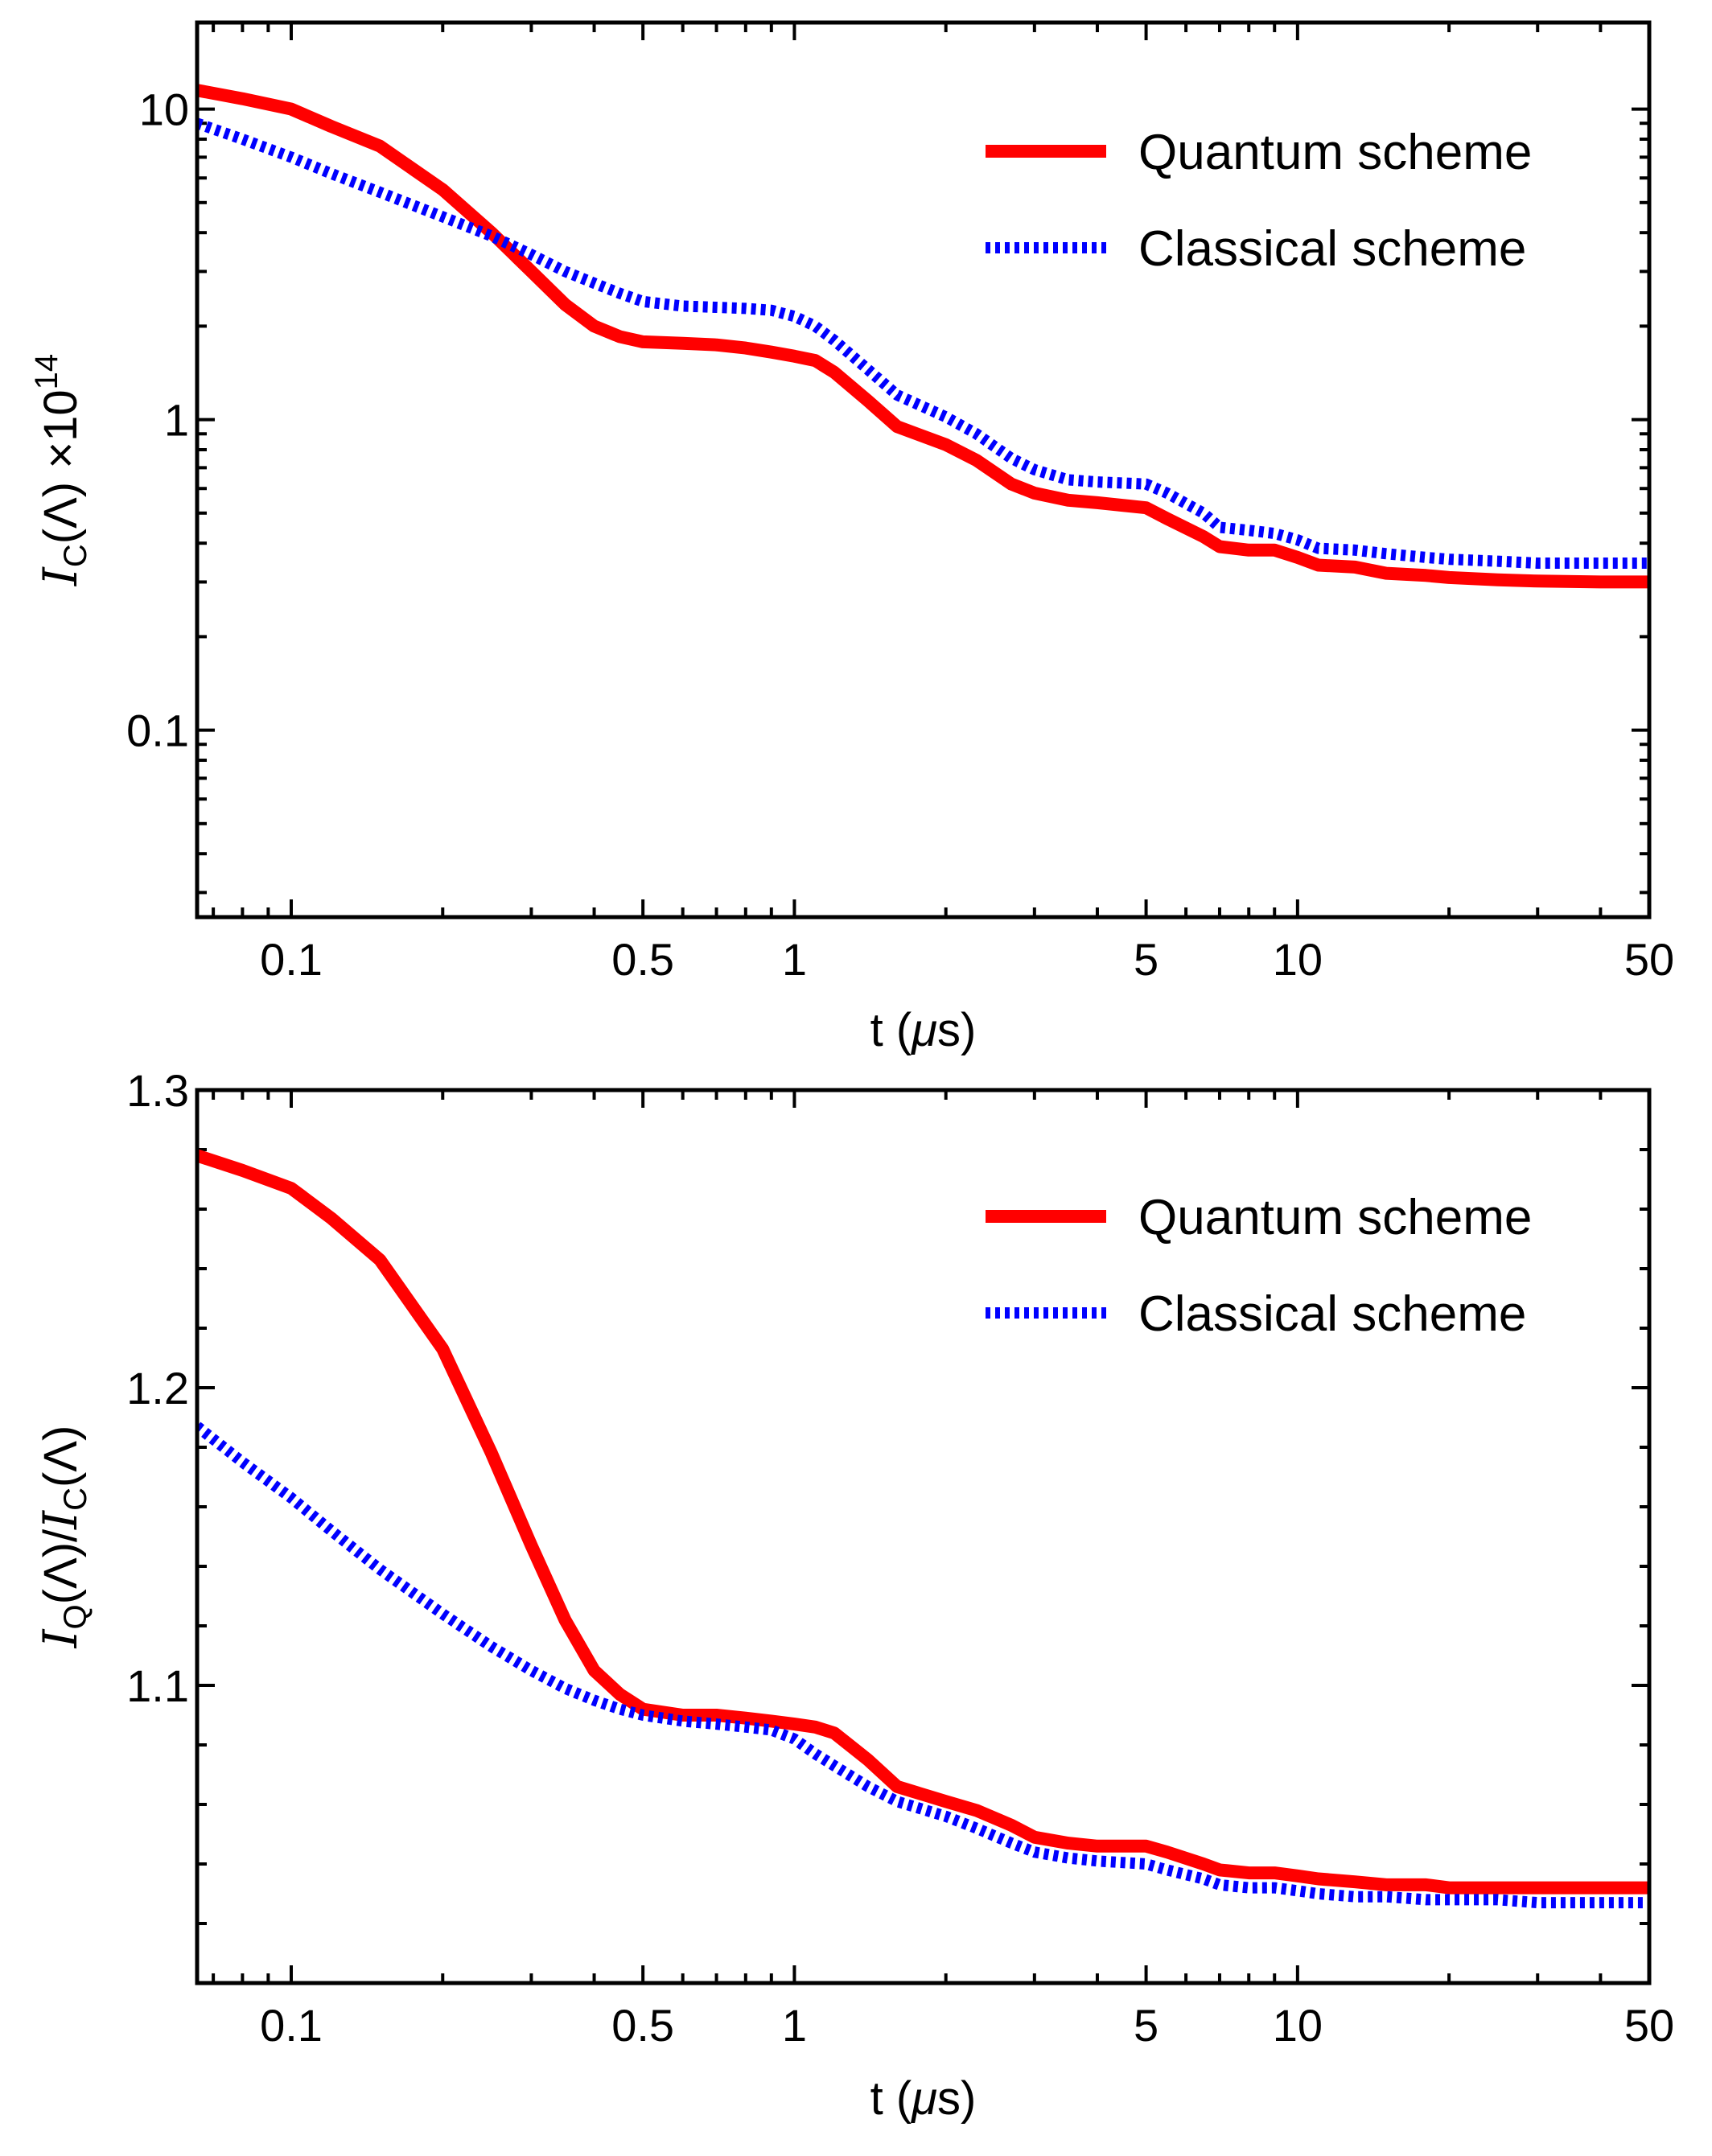 This screenshot has height=2156, width=1712. I want to click on y-title-sup: 14, so click(46, 372).